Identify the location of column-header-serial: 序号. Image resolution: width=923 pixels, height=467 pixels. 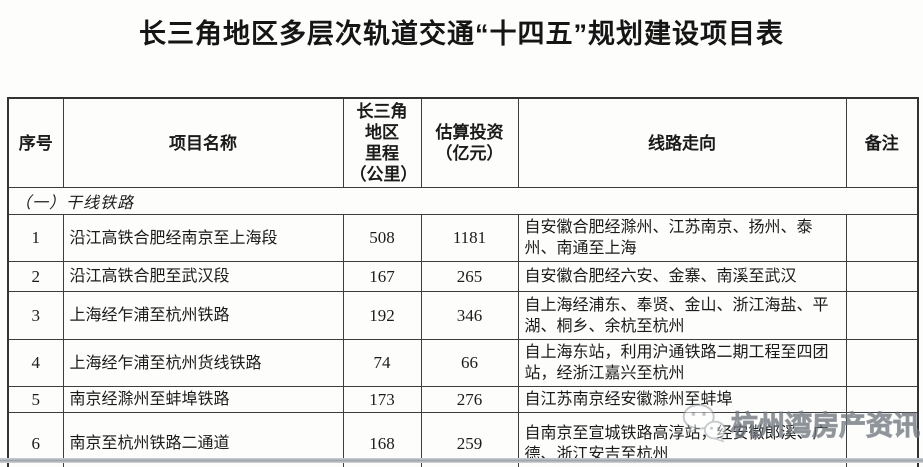
(35, 142).